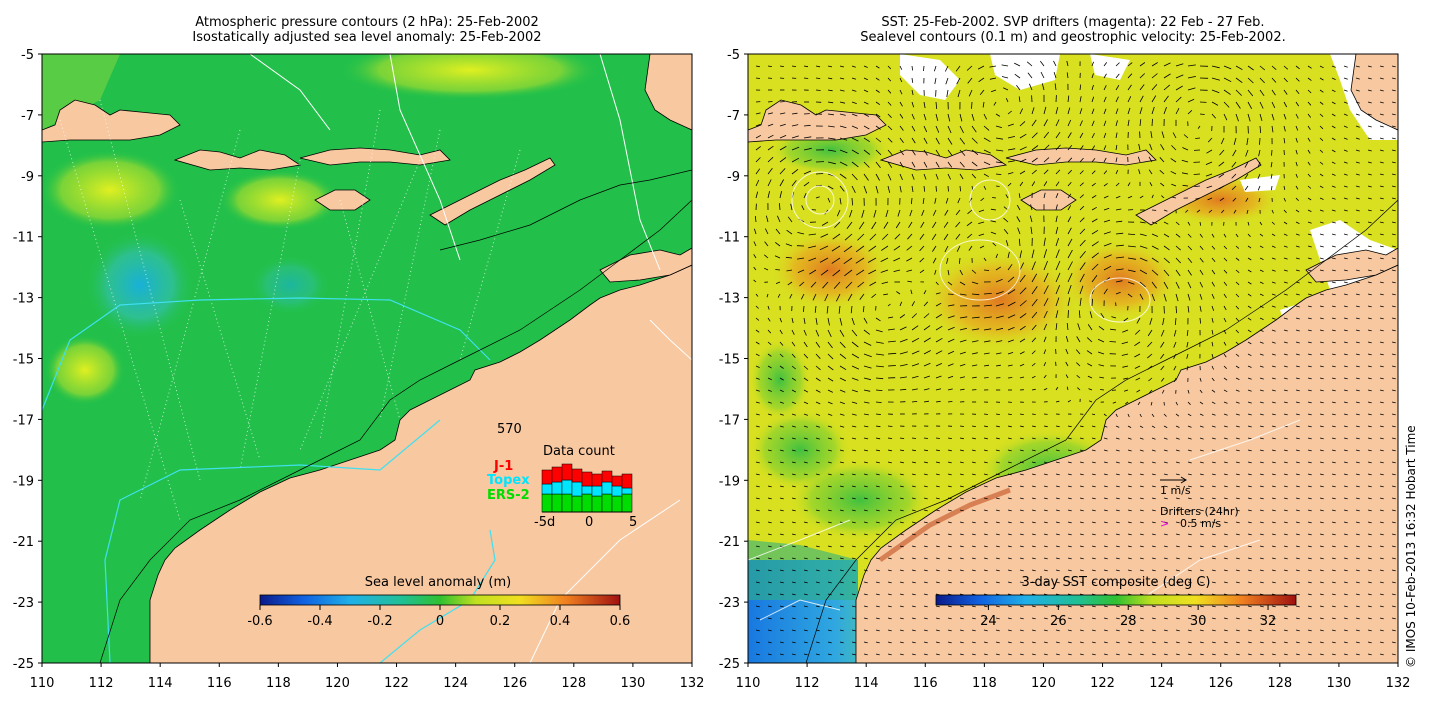 The height and width of the screenshot is (710, 1440). I want to click on data-count-bar-ers, so click(607, 503).